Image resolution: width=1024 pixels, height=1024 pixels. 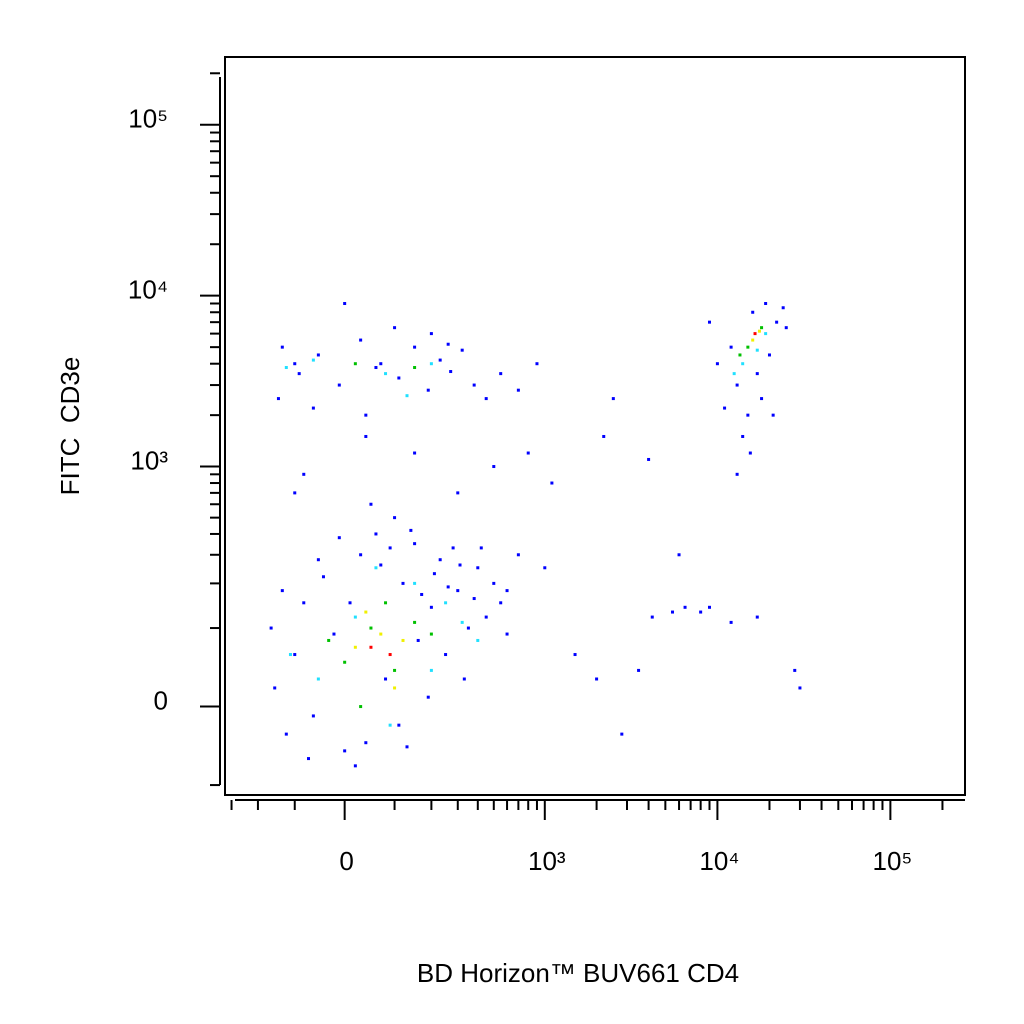 I want to click on y-axis-label: FITC CD3e, so click(x=70, y=426).